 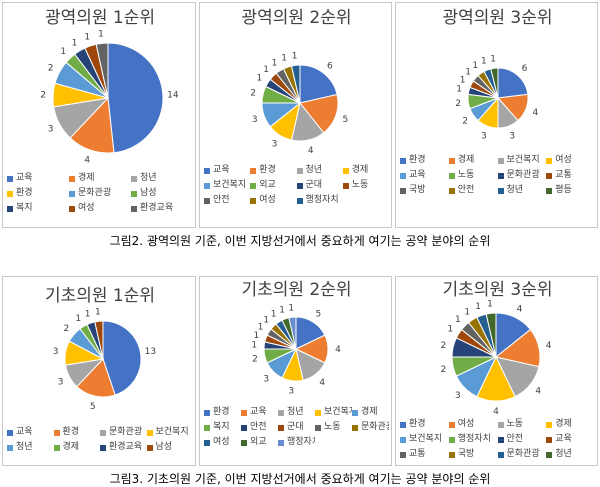 What do you see at coordinates (222, 442) in the screenshot?
I see `legend-item: 여성` at bounding box center [222, 442].